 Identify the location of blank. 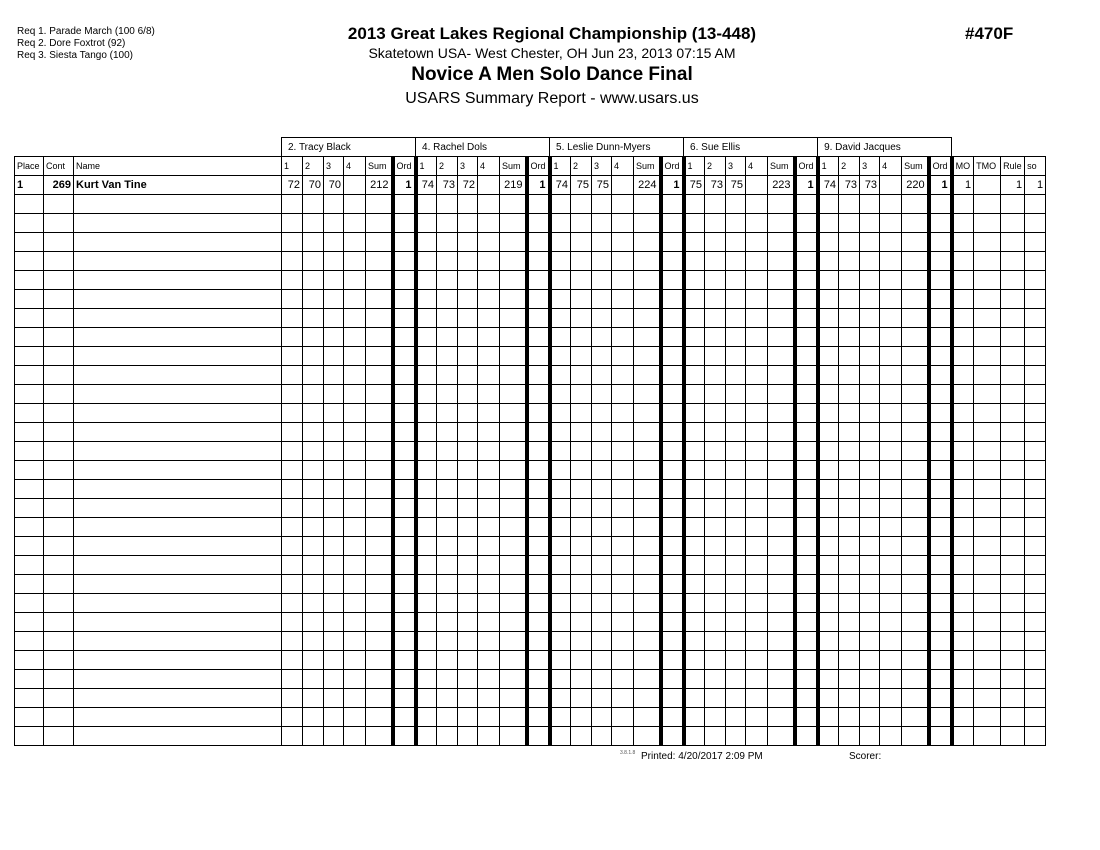
(148, 147).